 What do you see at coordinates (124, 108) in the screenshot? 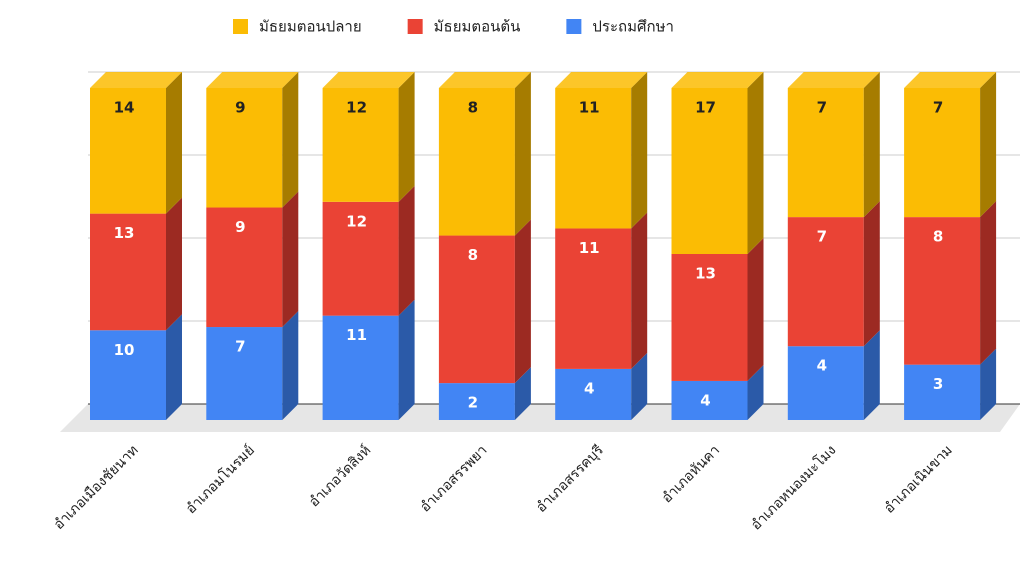
I see `data-label: 14` at bounding box center [124, 108].